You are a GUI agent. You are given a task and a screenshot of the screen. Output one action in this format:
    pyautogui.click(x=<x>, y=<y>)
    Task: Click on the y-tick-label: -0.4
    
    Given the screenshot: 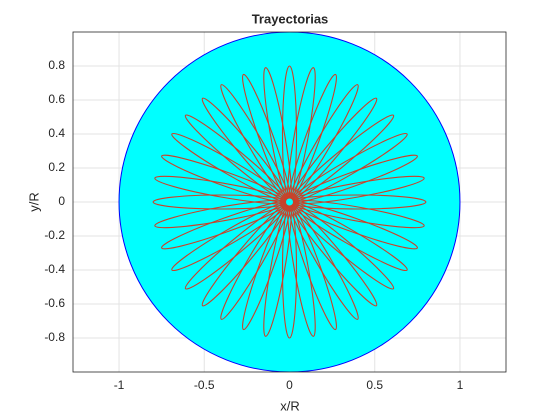 What is the action you would take?
    pyautogui.click(x=54, y=269)
    